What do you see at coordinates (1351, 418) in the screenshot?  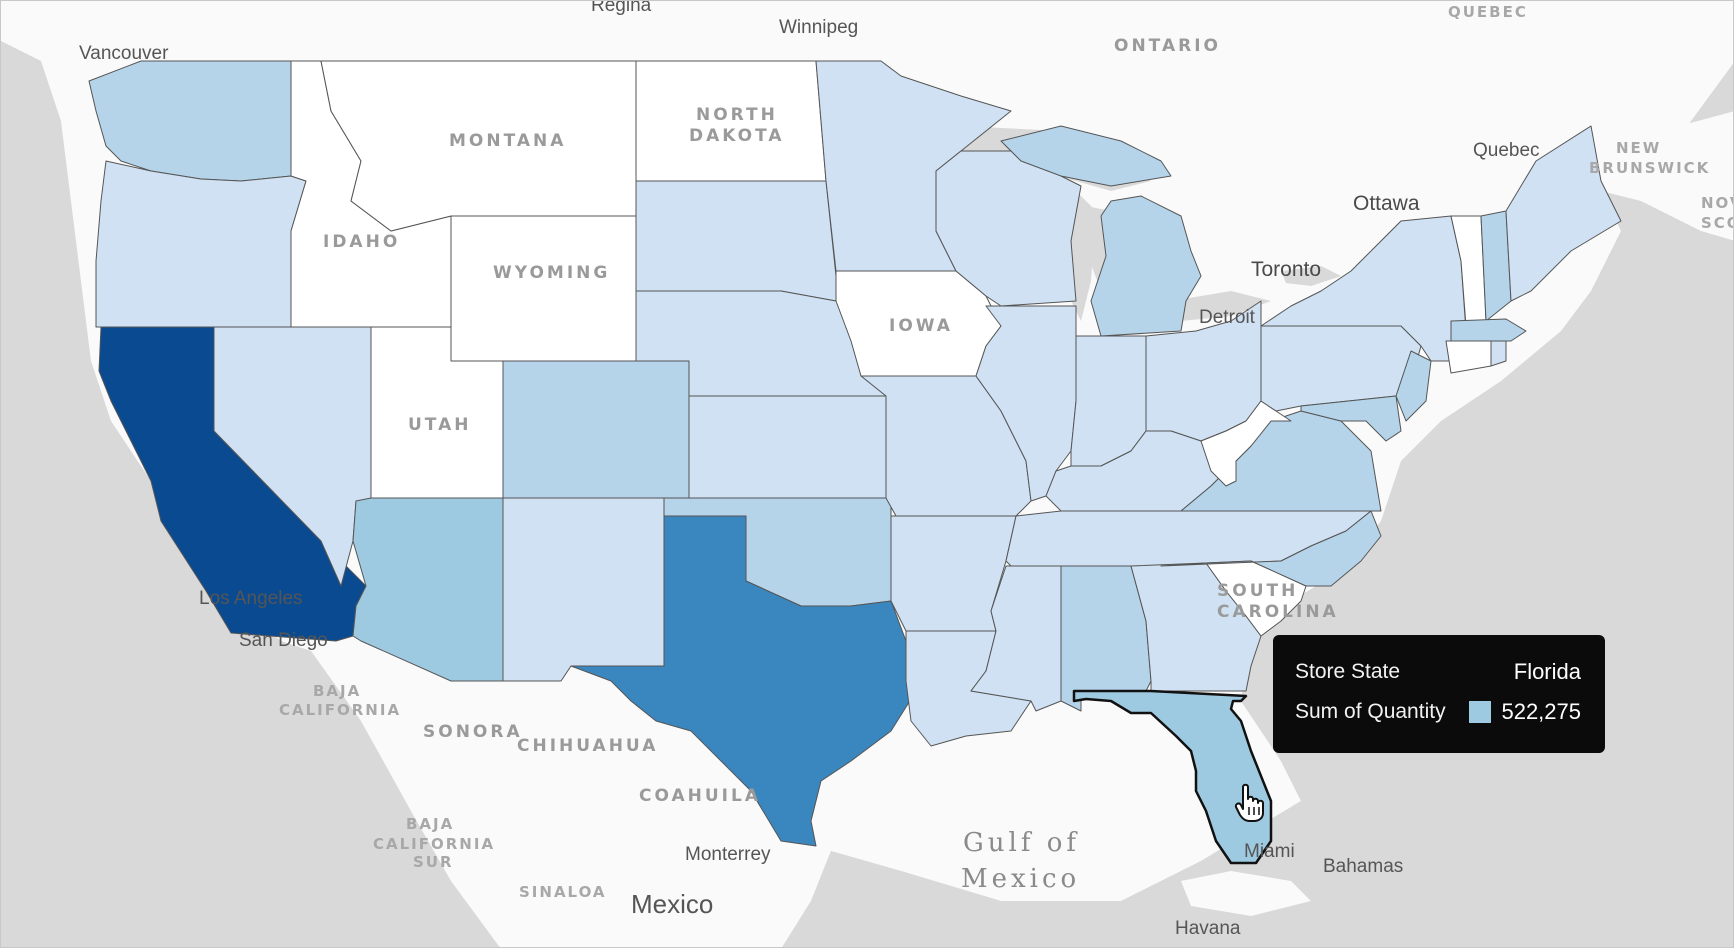 I see `state-maryland-delaware` at bounding box center [1351, 418].